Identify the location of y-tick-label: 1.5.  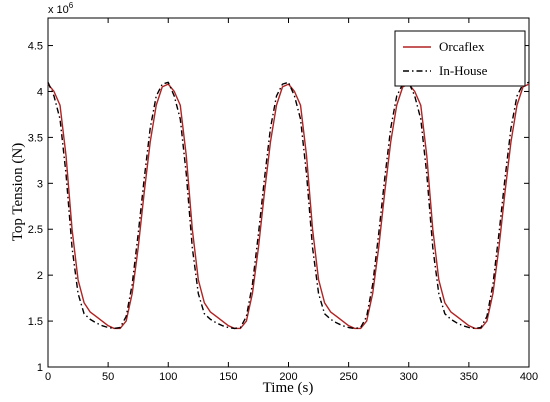
(35, 322).